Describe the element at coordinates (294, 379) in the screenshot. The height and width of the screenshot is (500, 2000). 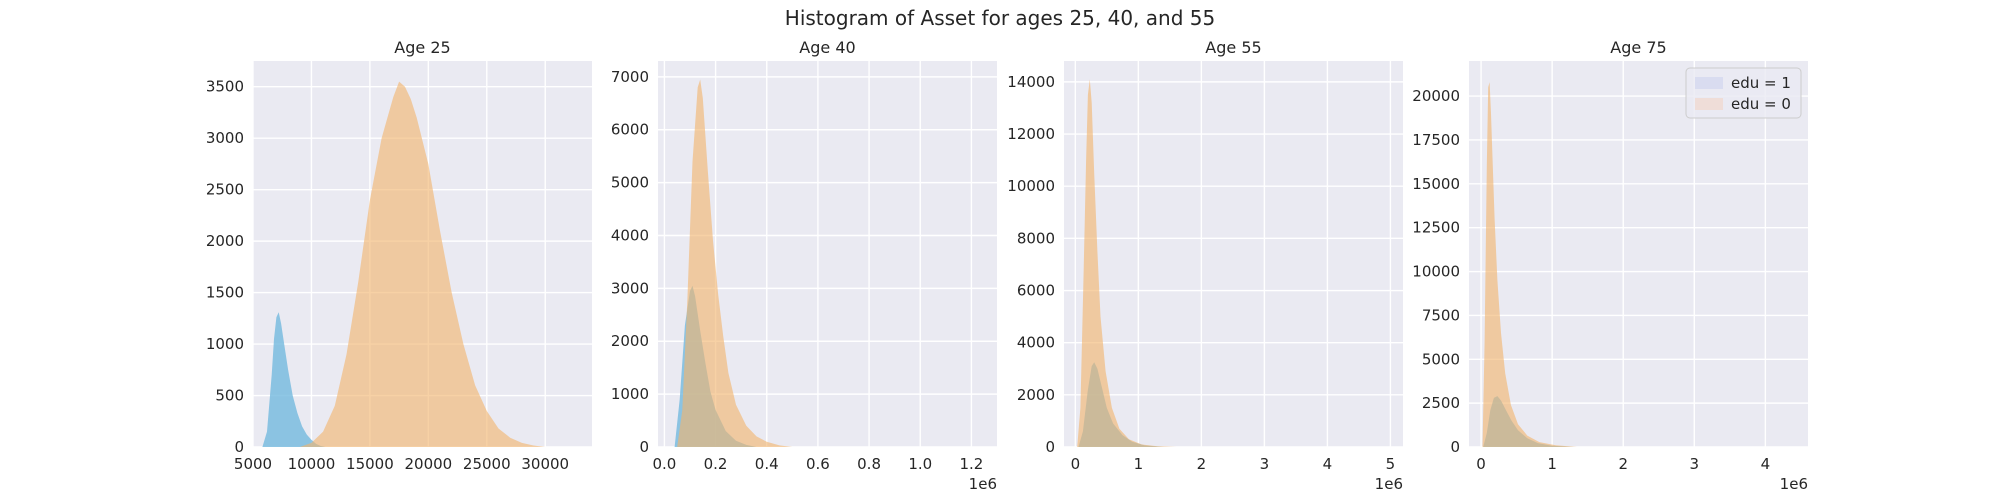
I see `series-edu1-histogram` at that location.